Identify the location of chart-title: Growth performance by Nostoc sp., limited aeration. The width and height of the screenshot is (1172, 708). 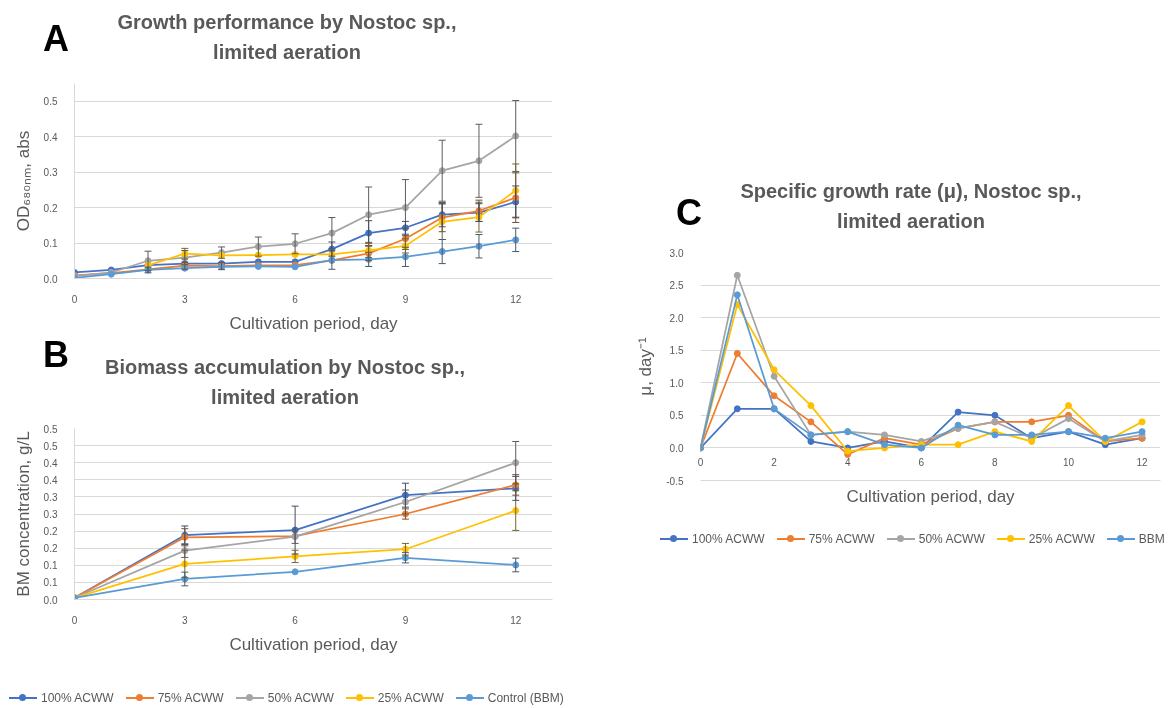
(287, 37).